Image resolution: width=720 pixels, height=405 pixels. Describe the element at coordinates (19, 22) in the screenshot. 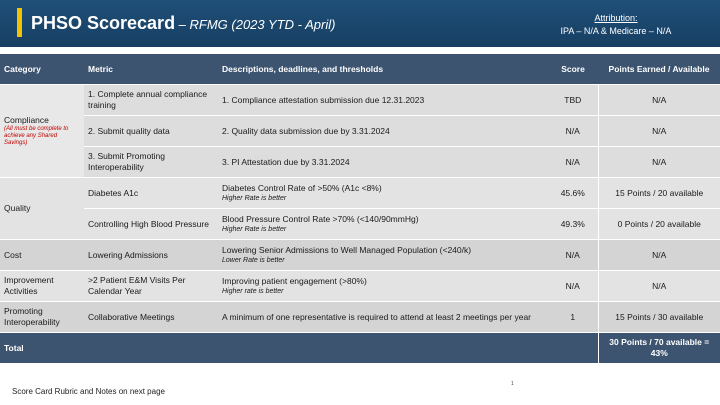

I see `accent-bar` at that location.